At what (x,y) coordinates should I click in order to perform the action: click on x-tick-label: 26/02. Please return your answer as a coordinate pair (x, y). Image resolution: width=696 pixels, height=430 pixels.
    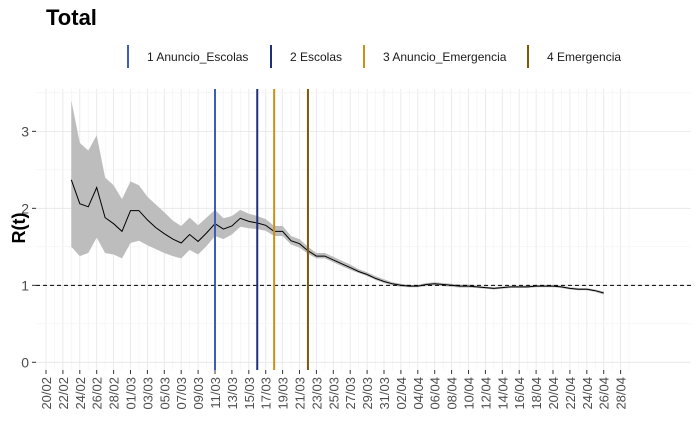
    Looking at the image, I should click on (97, 393).